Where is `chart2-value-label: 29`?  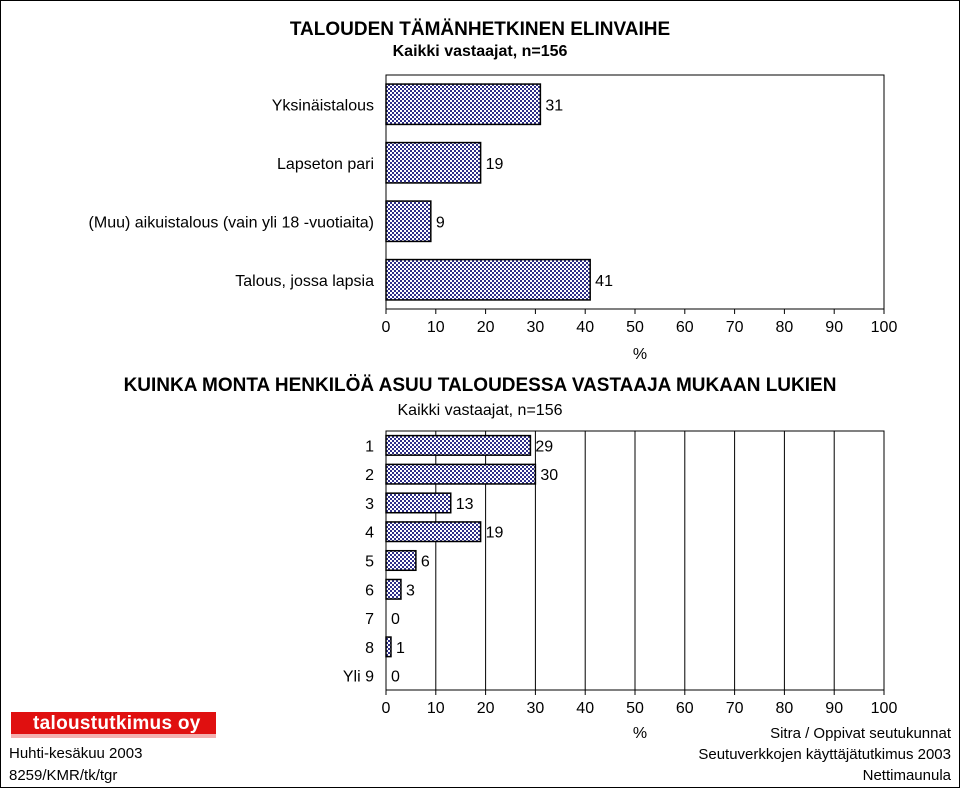 chart2-value-label: 29 is located at coordinates (544, 446).